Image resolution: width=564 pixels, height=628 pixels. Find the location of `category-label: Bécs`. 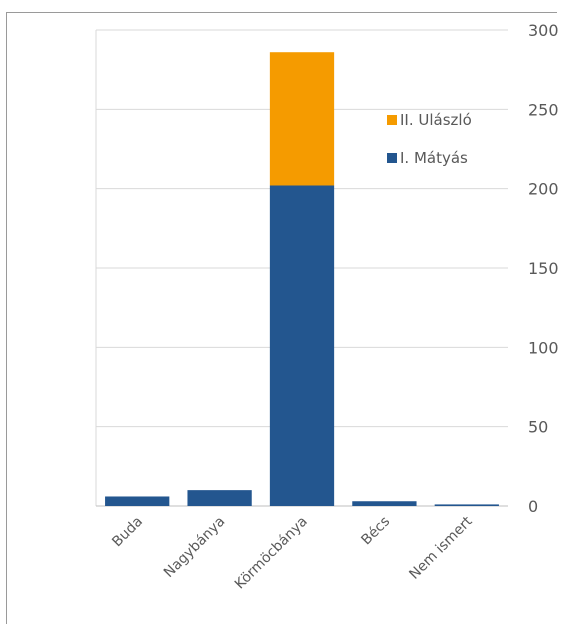

category-label: Bécs is located at coordinates (375, 531).